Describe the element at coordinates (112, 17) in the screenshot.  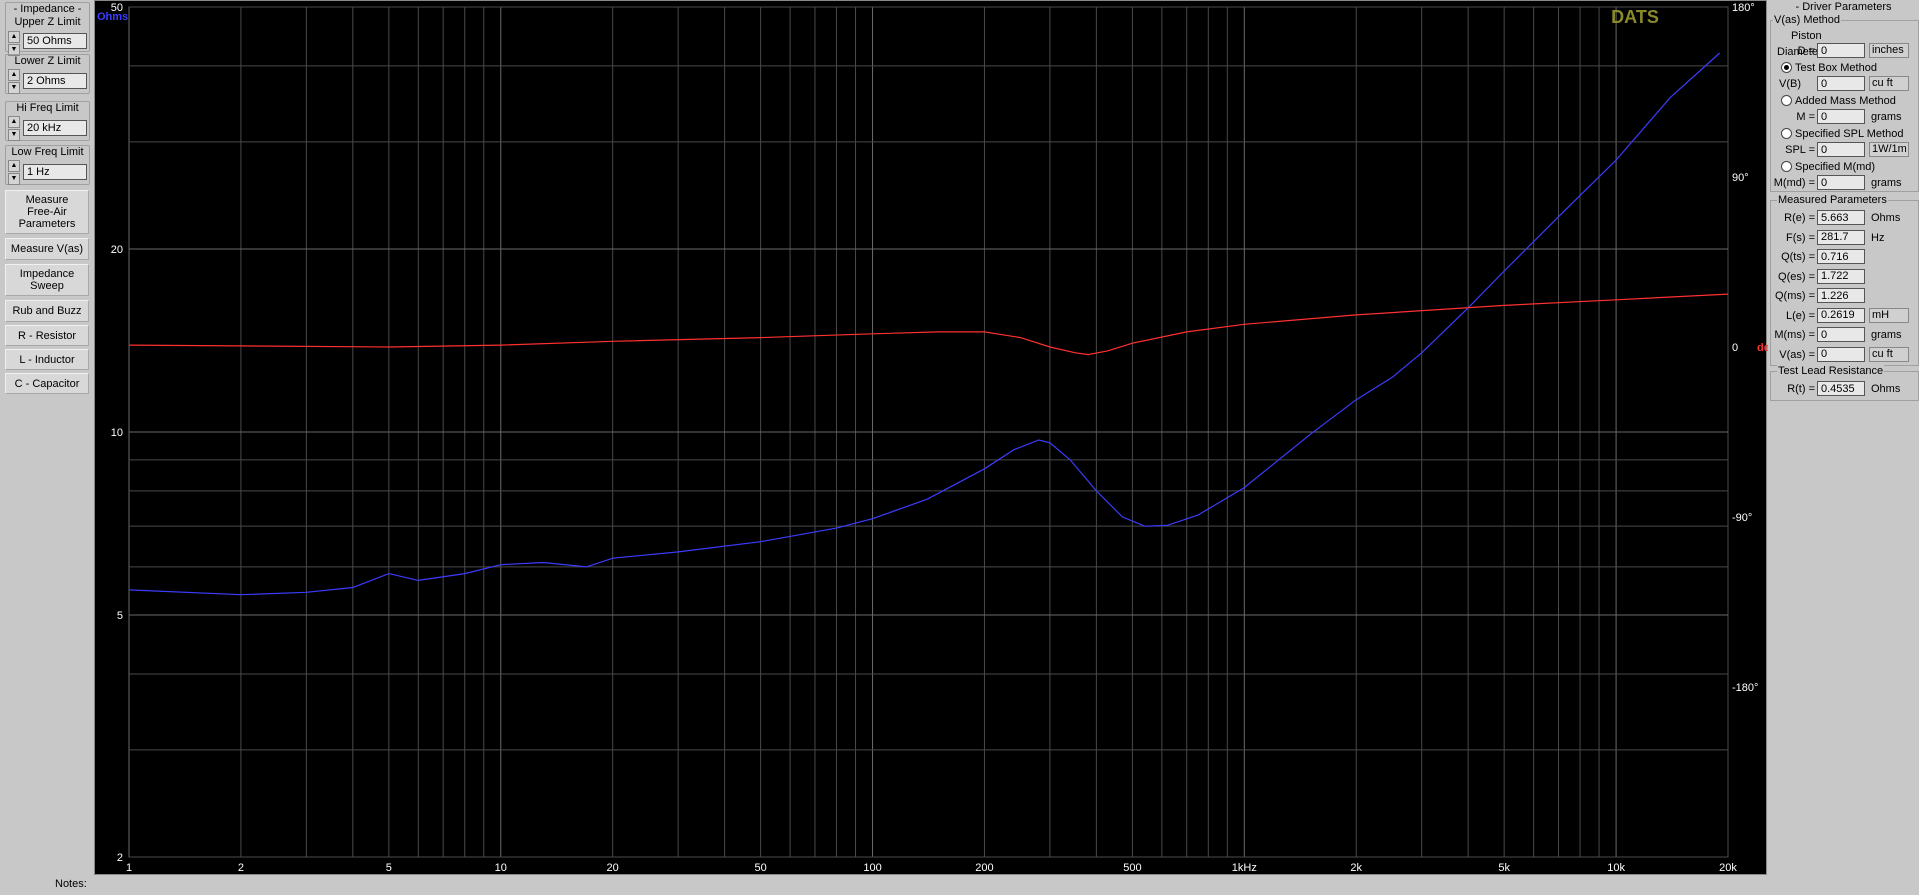
I see `y-left-unit-label: Ohms` at that location.